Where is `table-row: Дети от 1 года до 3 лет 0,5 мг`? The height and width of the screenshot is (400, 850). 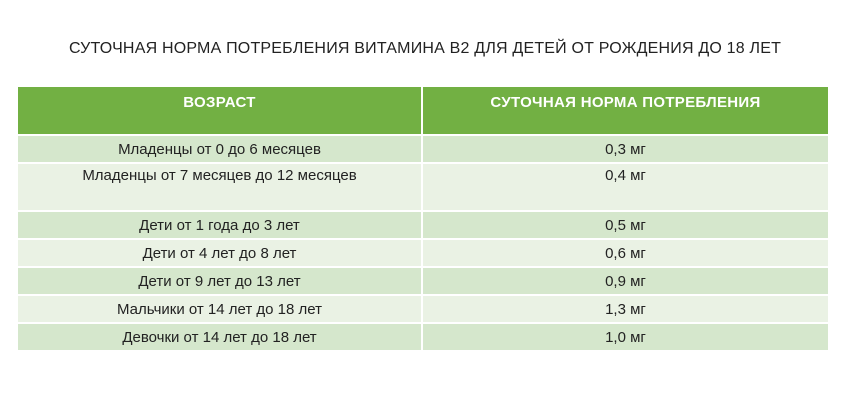
table-row: Дети от 1 года до 3 лет 0,5 мг is located at coordinates (423, 224).